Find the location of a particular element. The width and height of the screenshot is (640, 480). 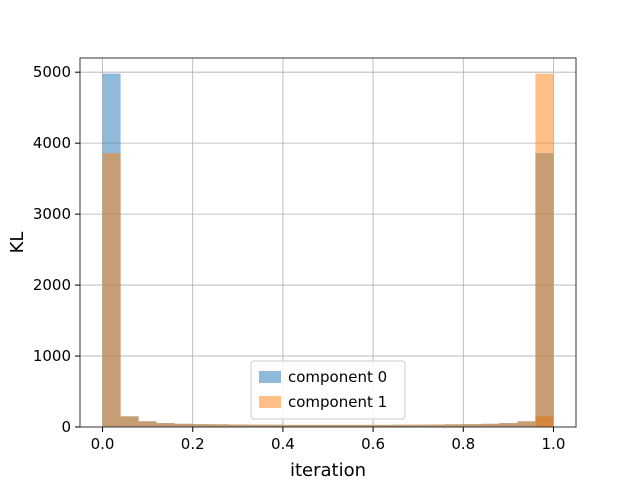

x-tick-label: 0.2 is located at coordinates (193, 444).